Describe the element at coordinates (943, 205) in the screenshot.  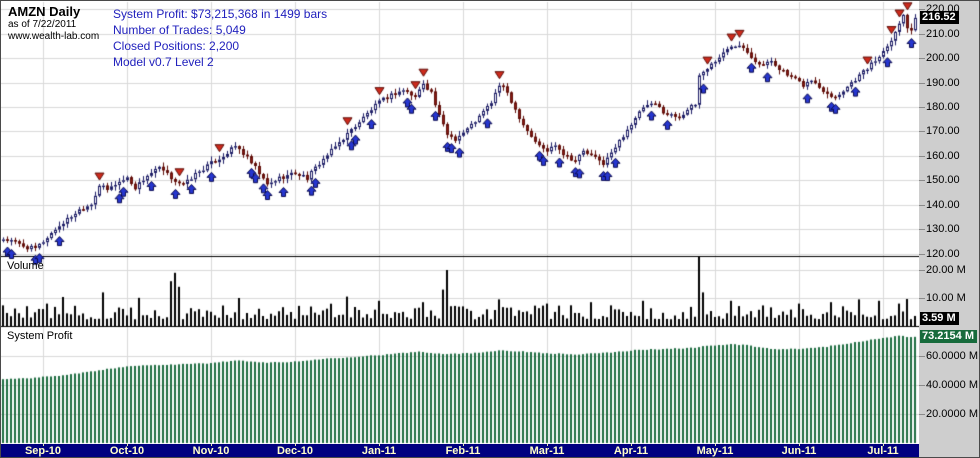
I see `price-axis-label: 140.00` at that location.